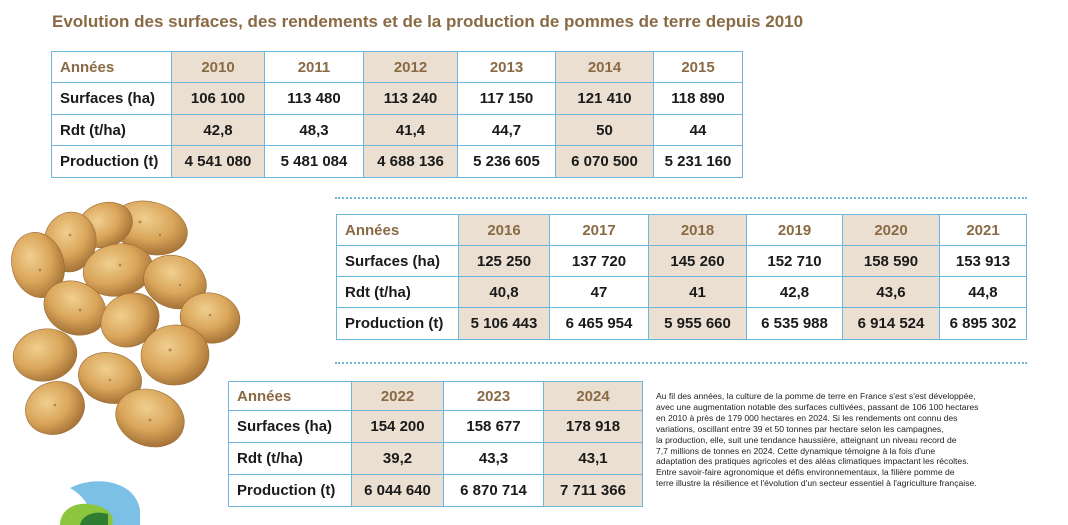  Describe the element at coordinates (504, 292) in the screenshot. I see `value-cell: 40,8` at that location.